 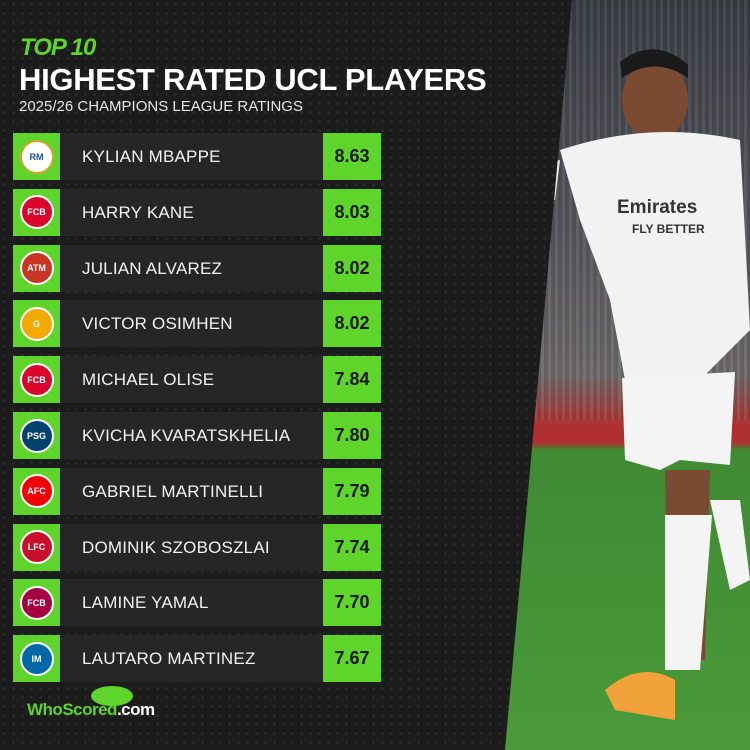 What do you see at coordinates (352, 380) in the screenshot?
I see `player-rating: 7.84` at bounding box center [352, 380].